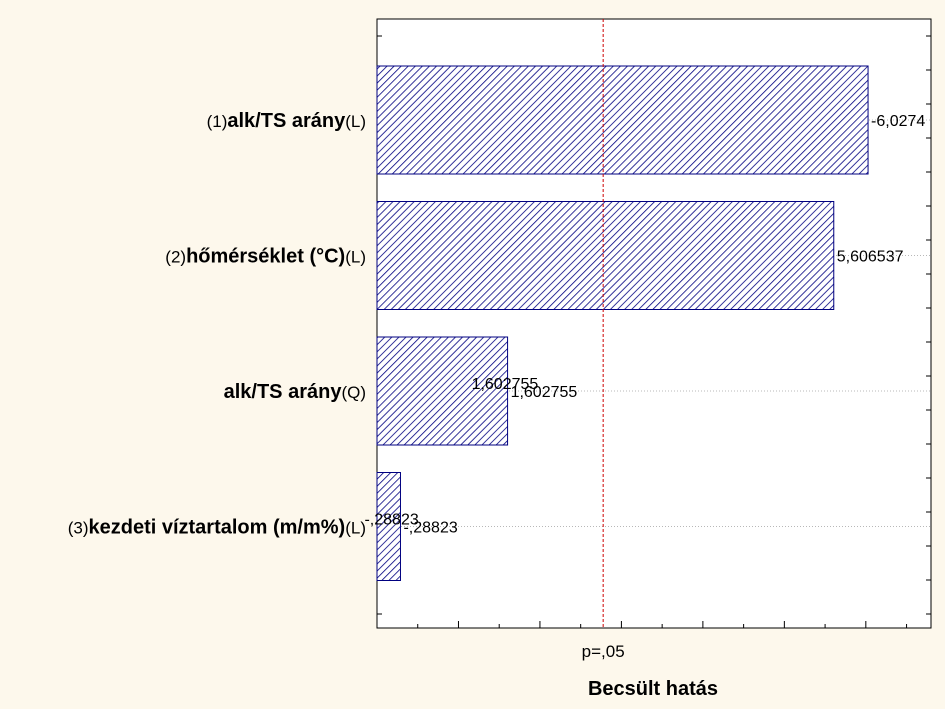  Describe the element at coordinates (653, 689) in the screenshot. I see `x-axis-title: Becsült hatás` at that location.